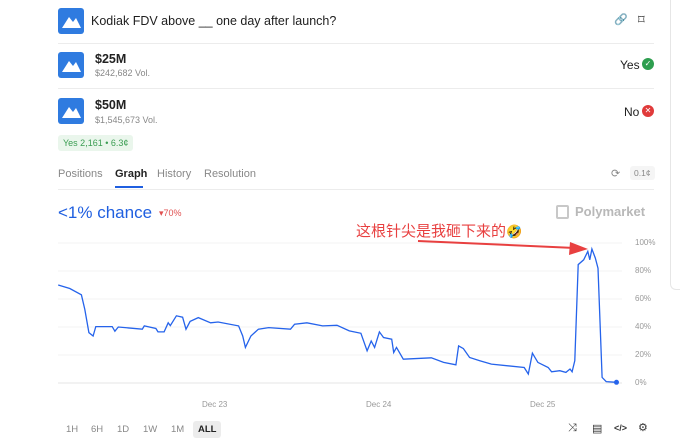  I want to click on tab-graph: Graph, so click(131, 174).